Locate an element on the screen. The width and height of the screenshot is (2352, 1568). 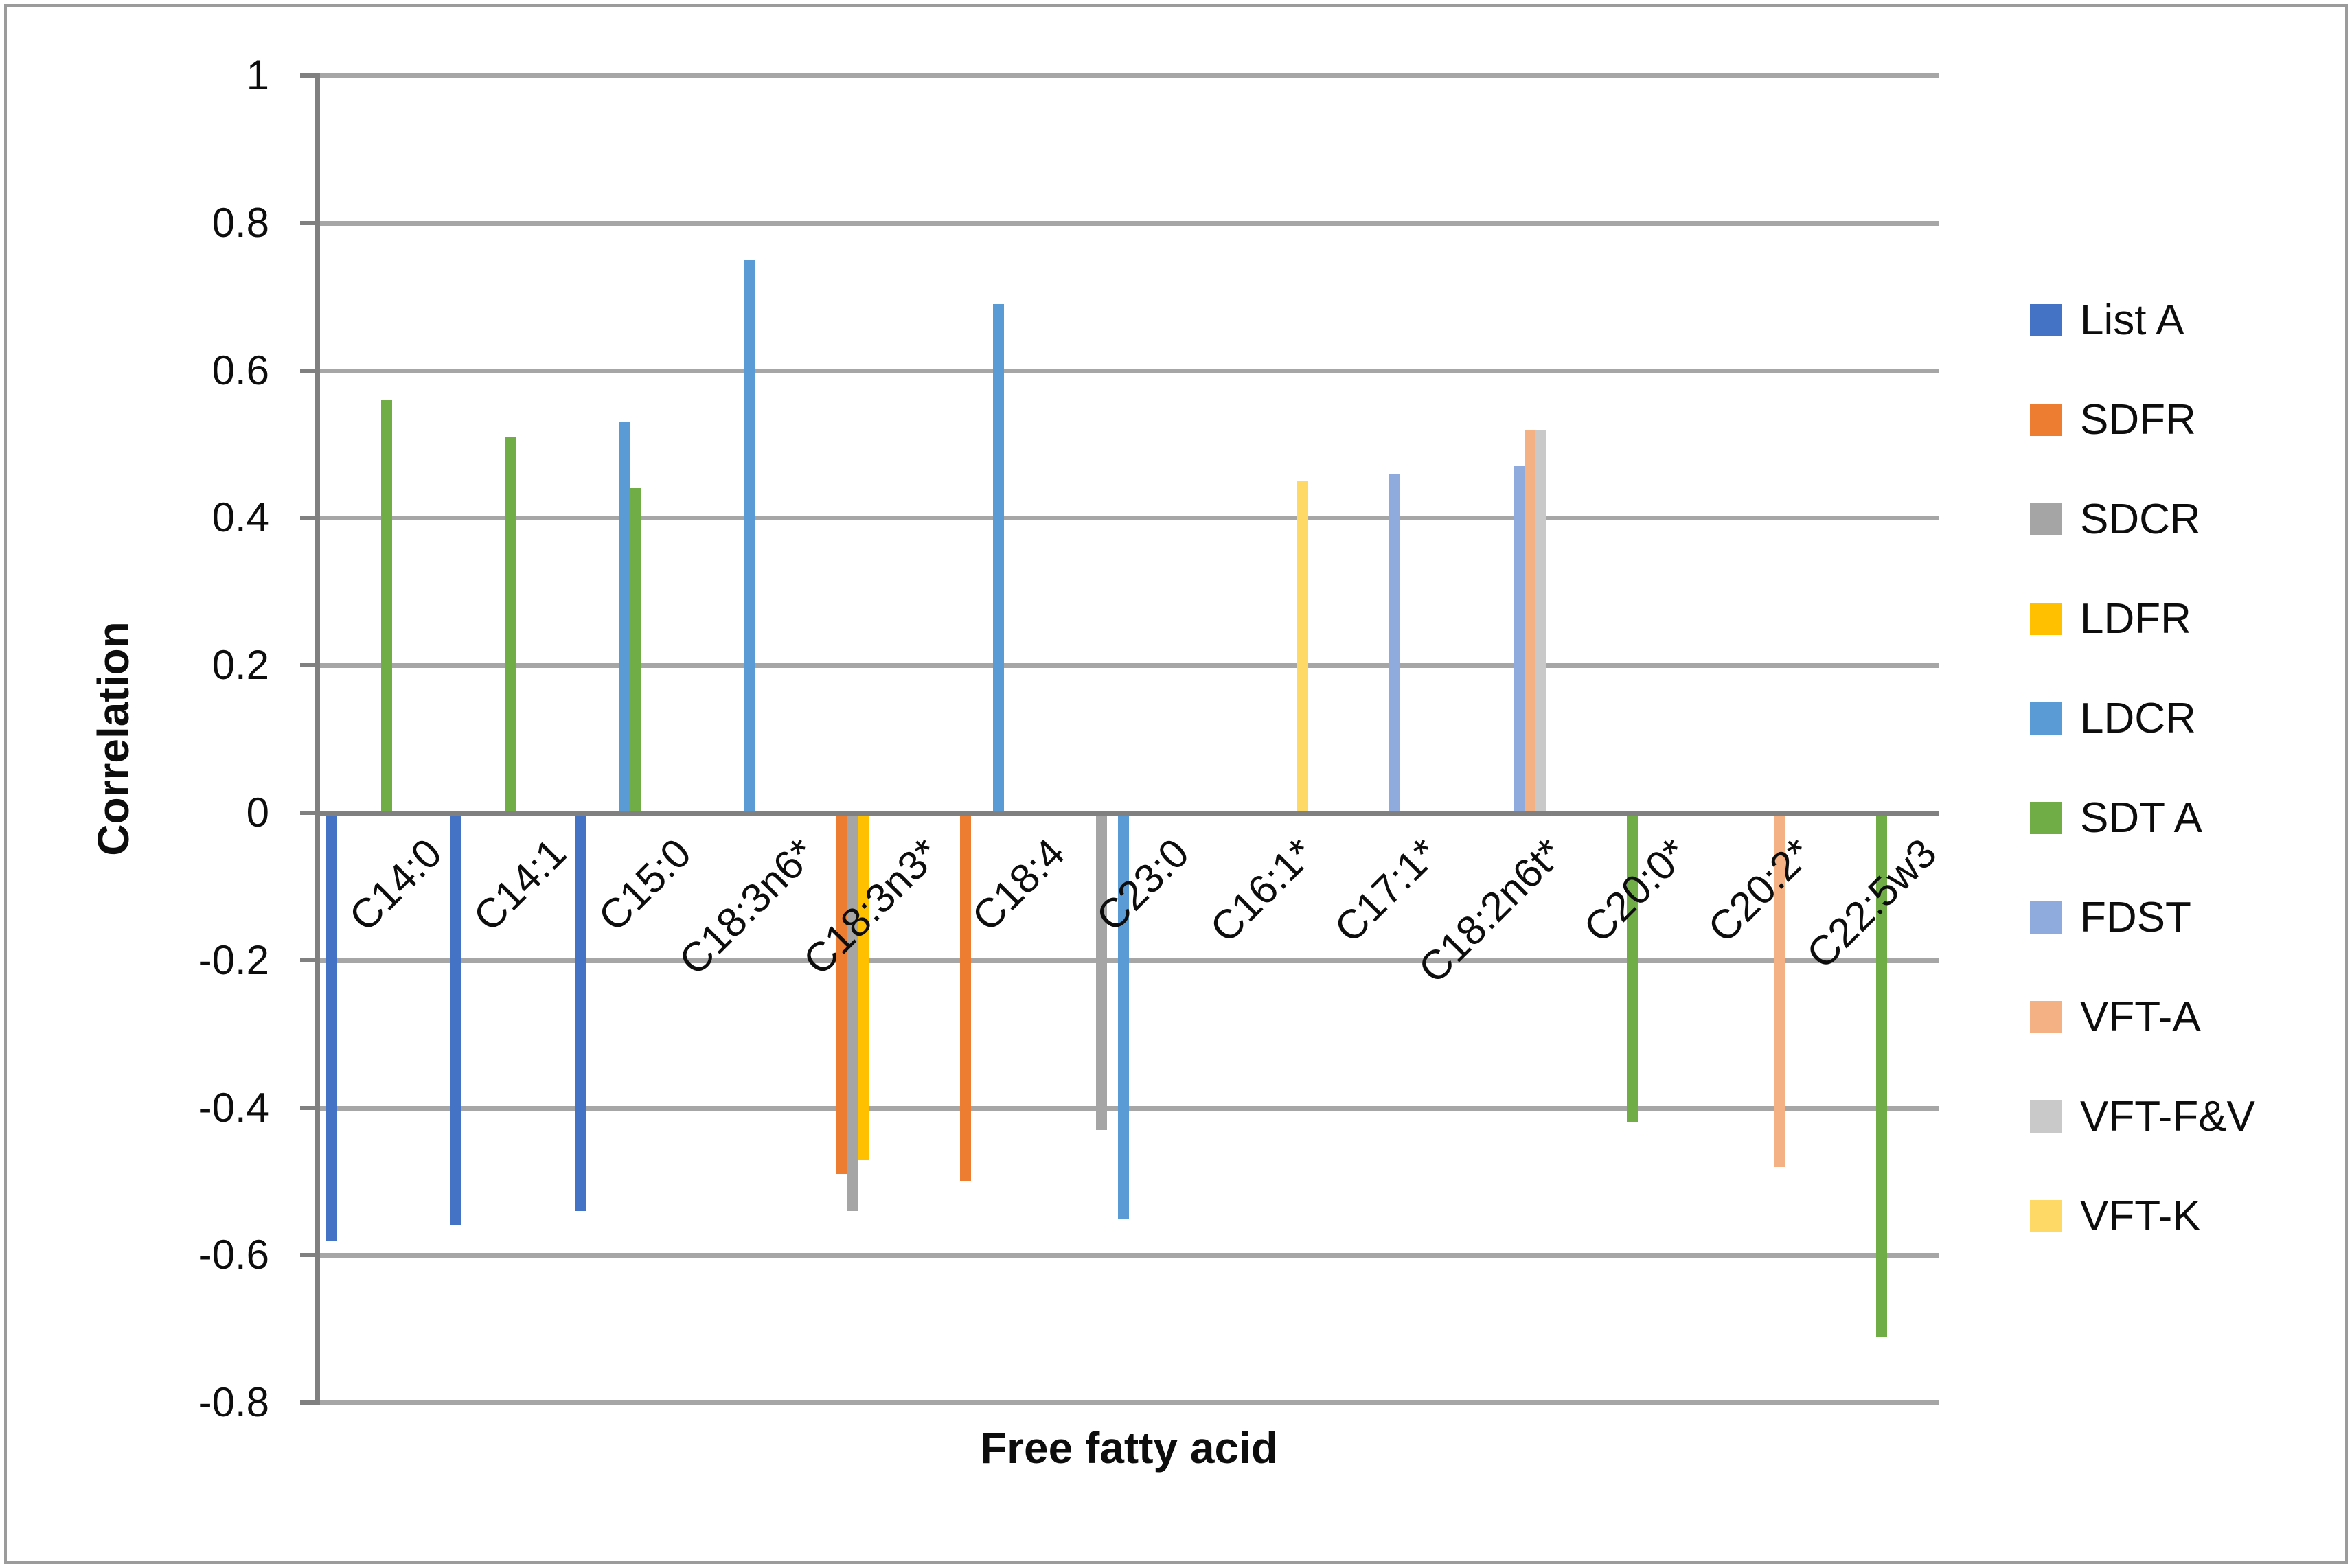
legend-item-vft-f-v: VFT-F&V is located at coordinates (2142, 1116).